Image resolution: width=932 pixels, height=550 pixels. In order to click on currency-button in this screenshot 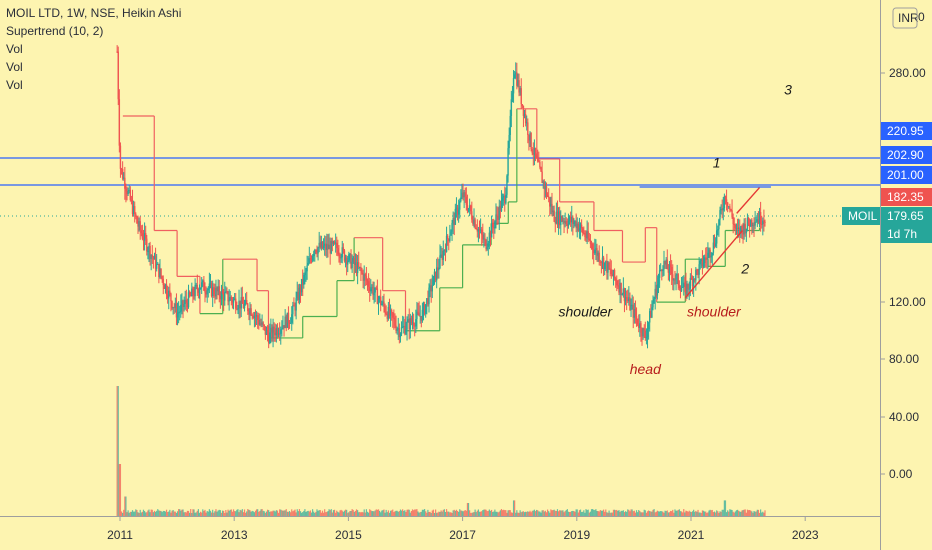, I will do `click(905, 18)`.